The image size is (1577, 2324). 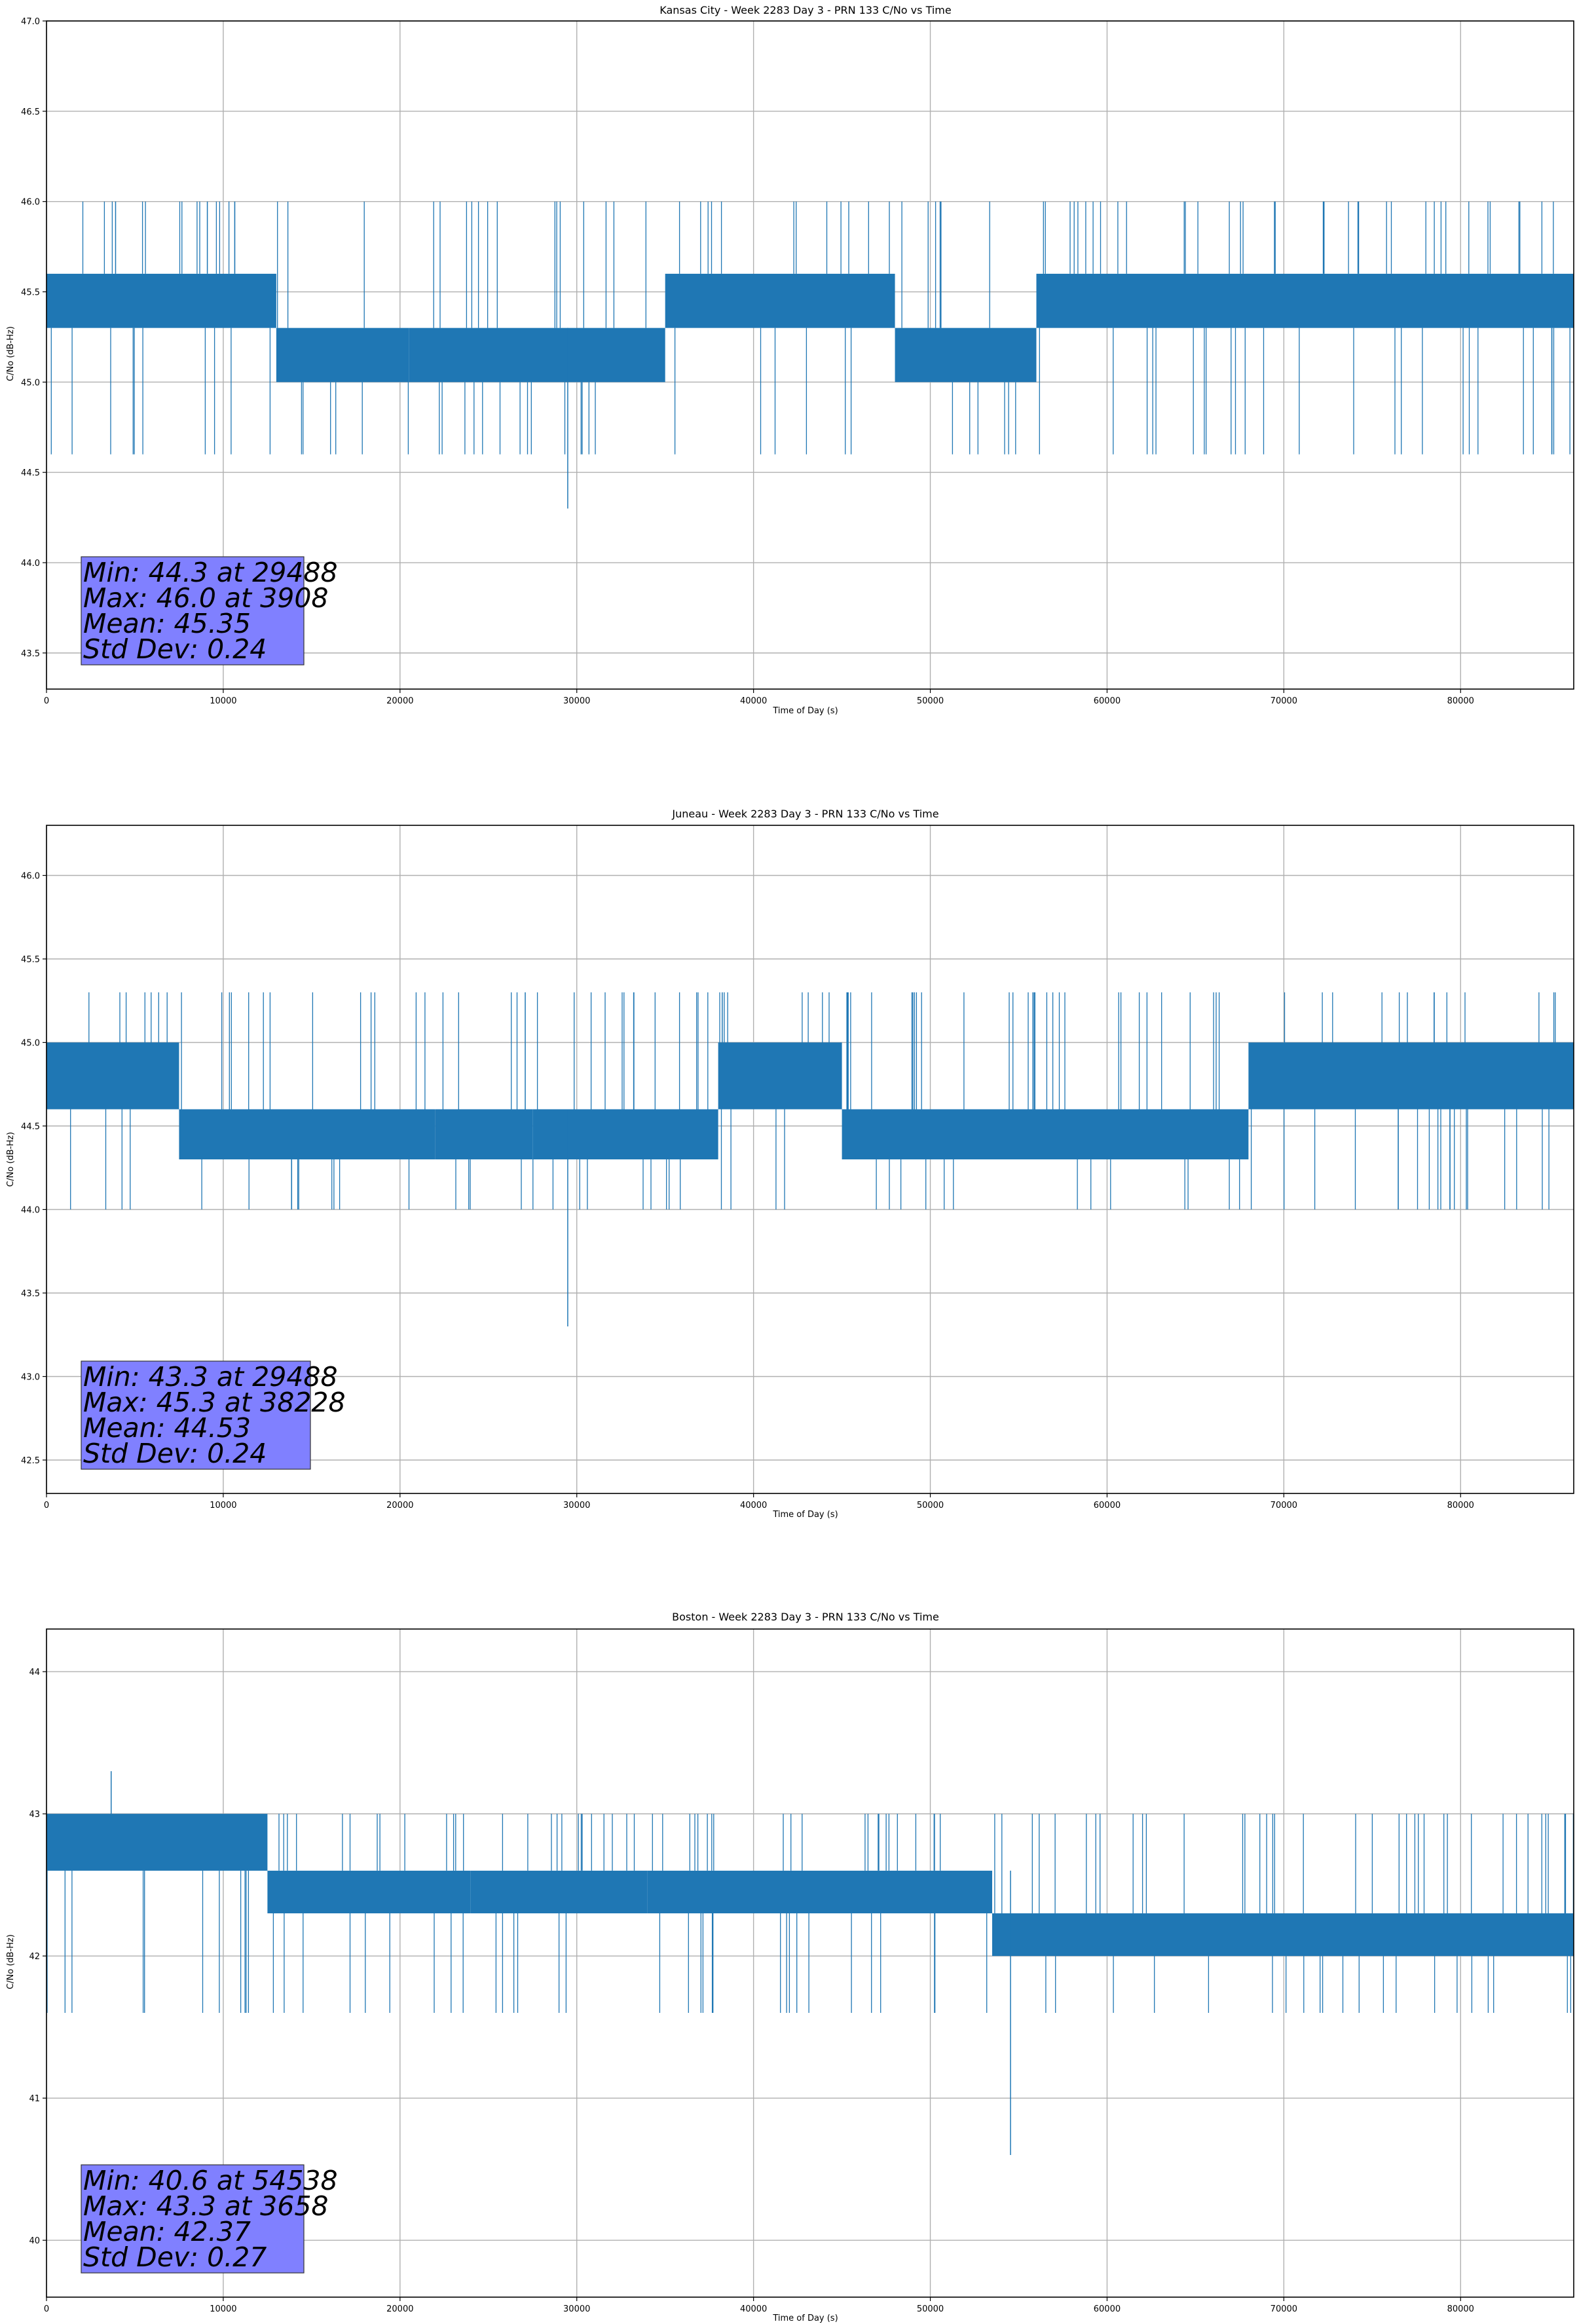 I want to click on y-tick-label: 43.0, so click(x=30, y=1378).